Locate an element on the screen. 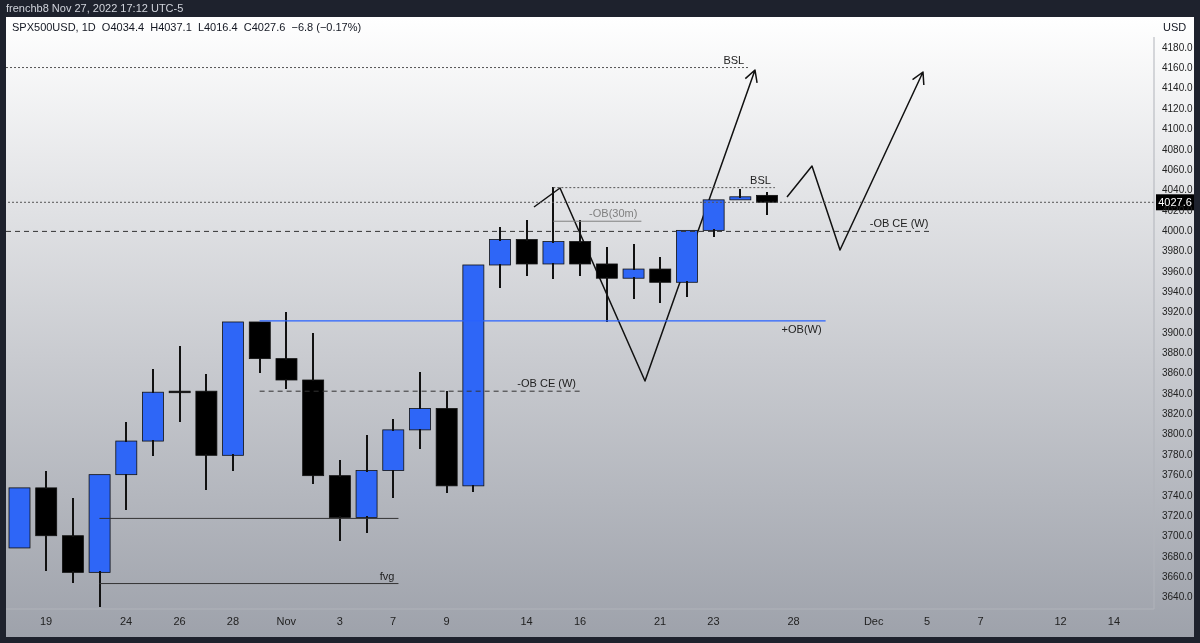 Image resolution: width=1200 pixels, height=643 pixels. y-tick-label: 3640.0 is located at coordinates (1178, 597).